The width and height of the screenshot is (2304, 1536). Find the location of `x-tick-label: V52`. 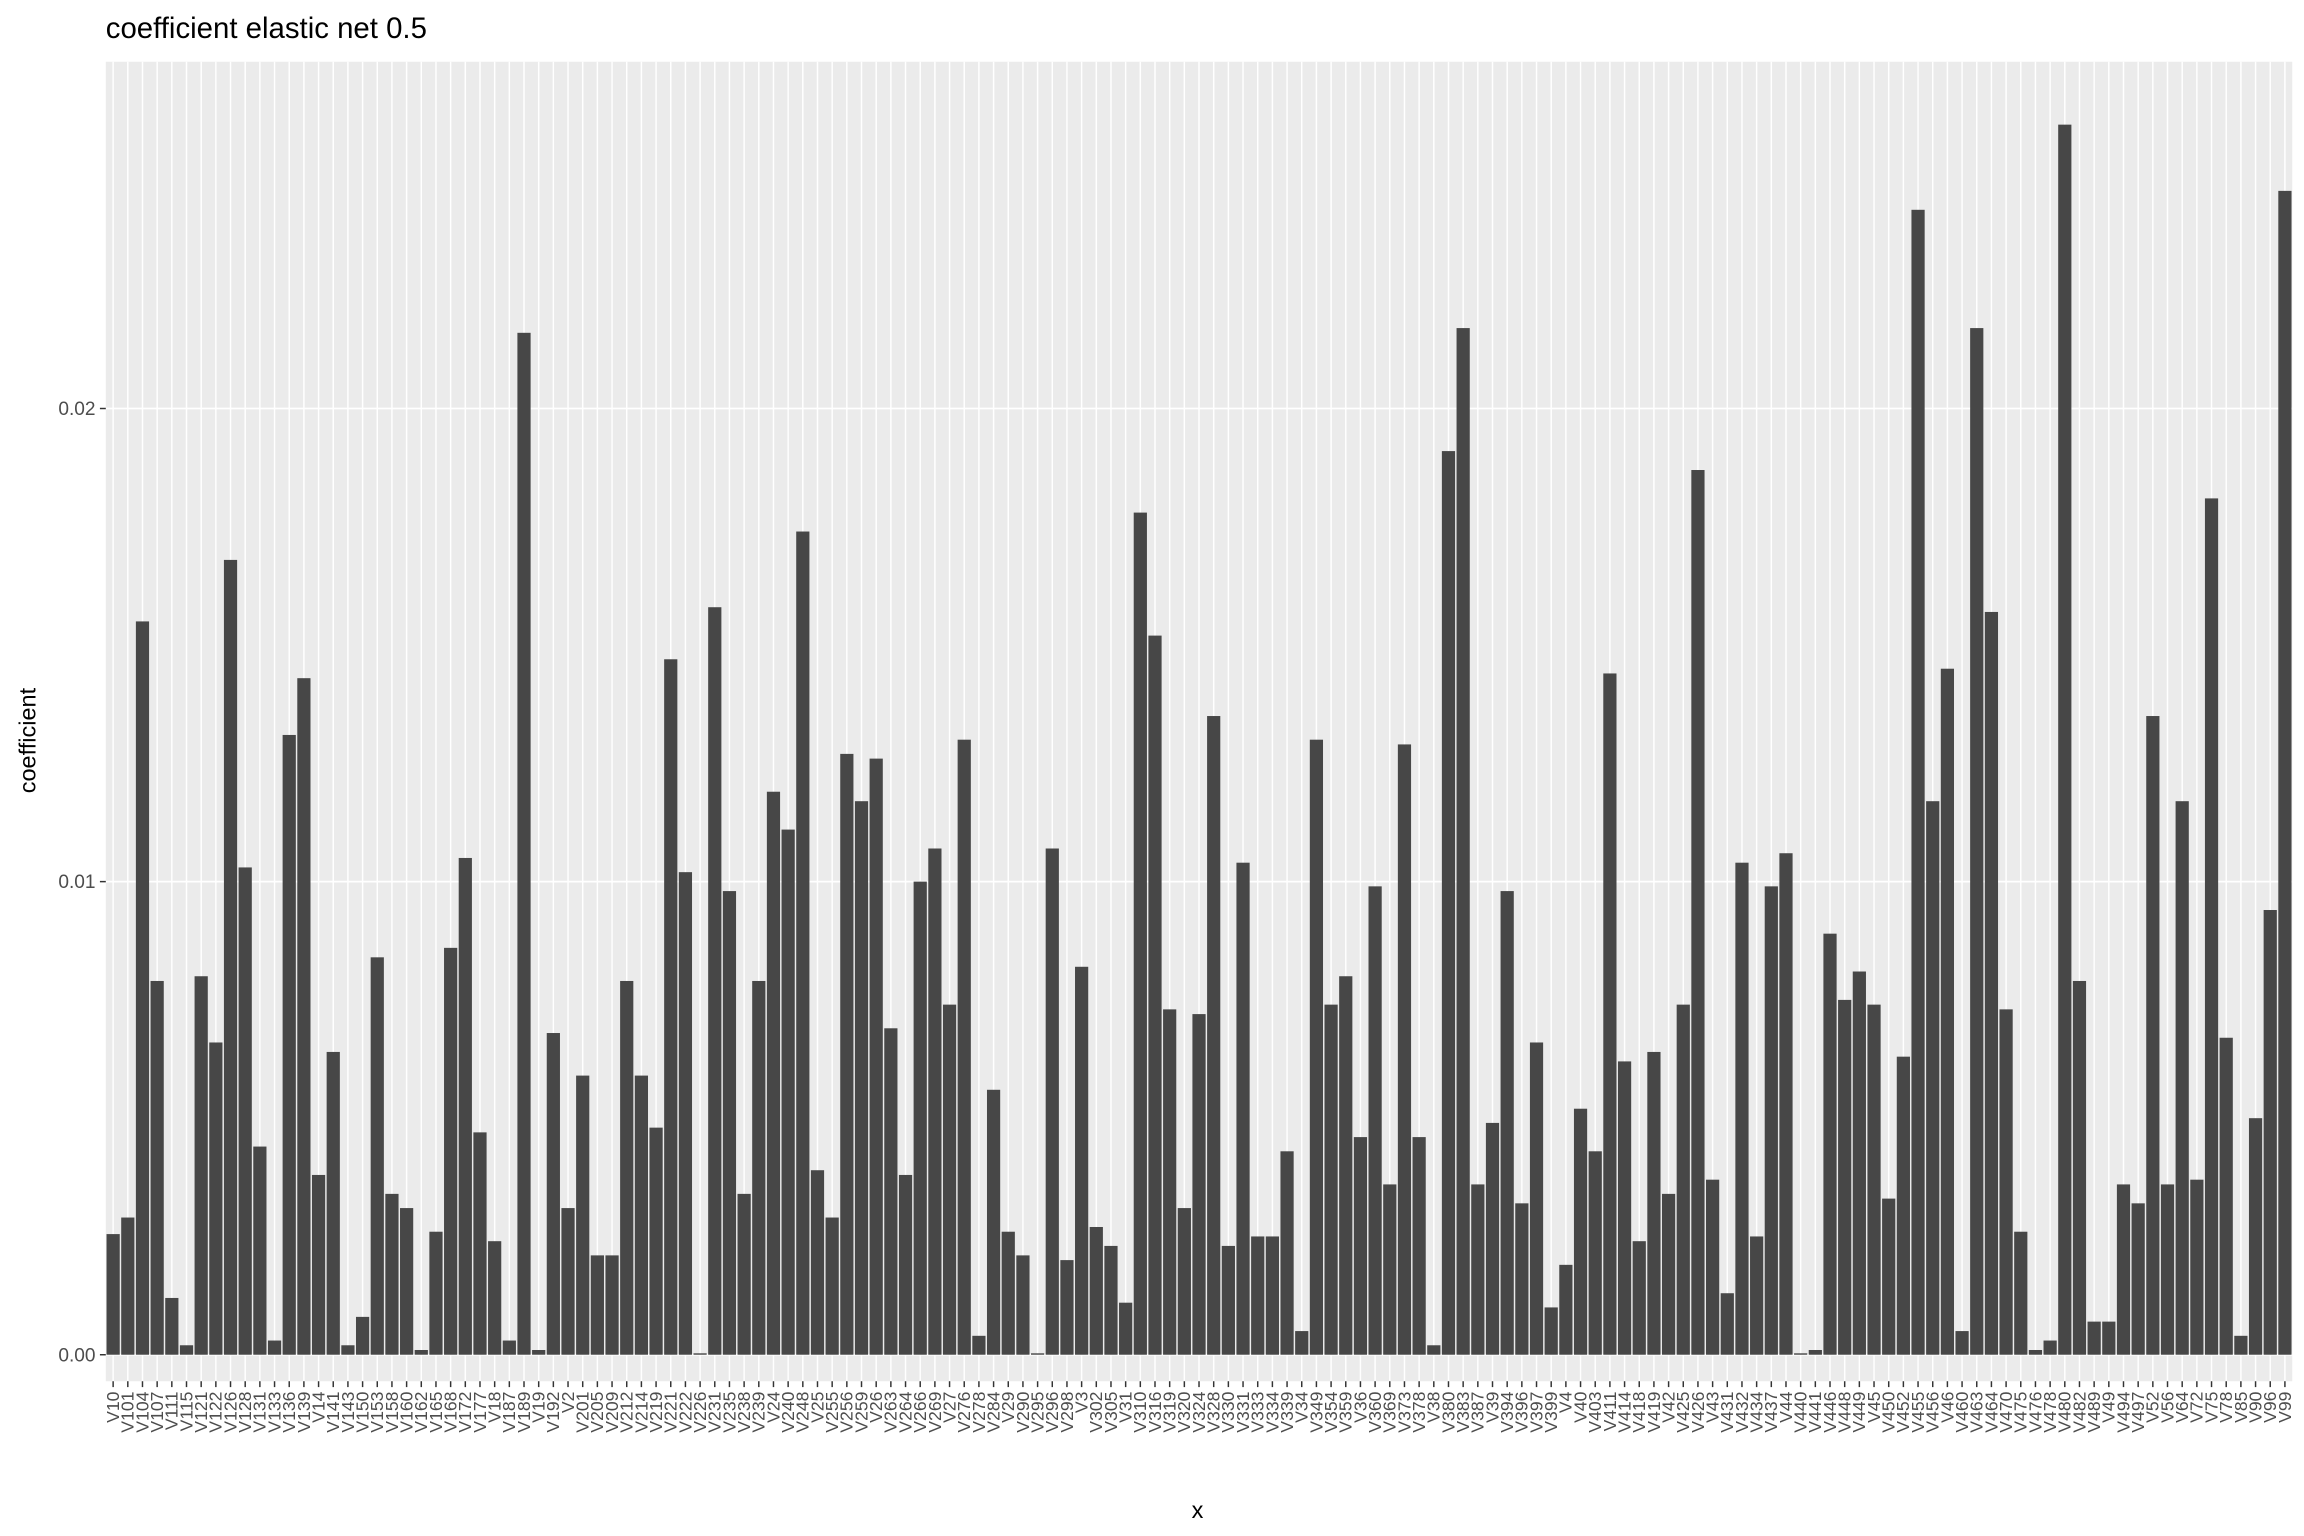

x-tick-label: V52 is located at coordinates (2153, 1407).